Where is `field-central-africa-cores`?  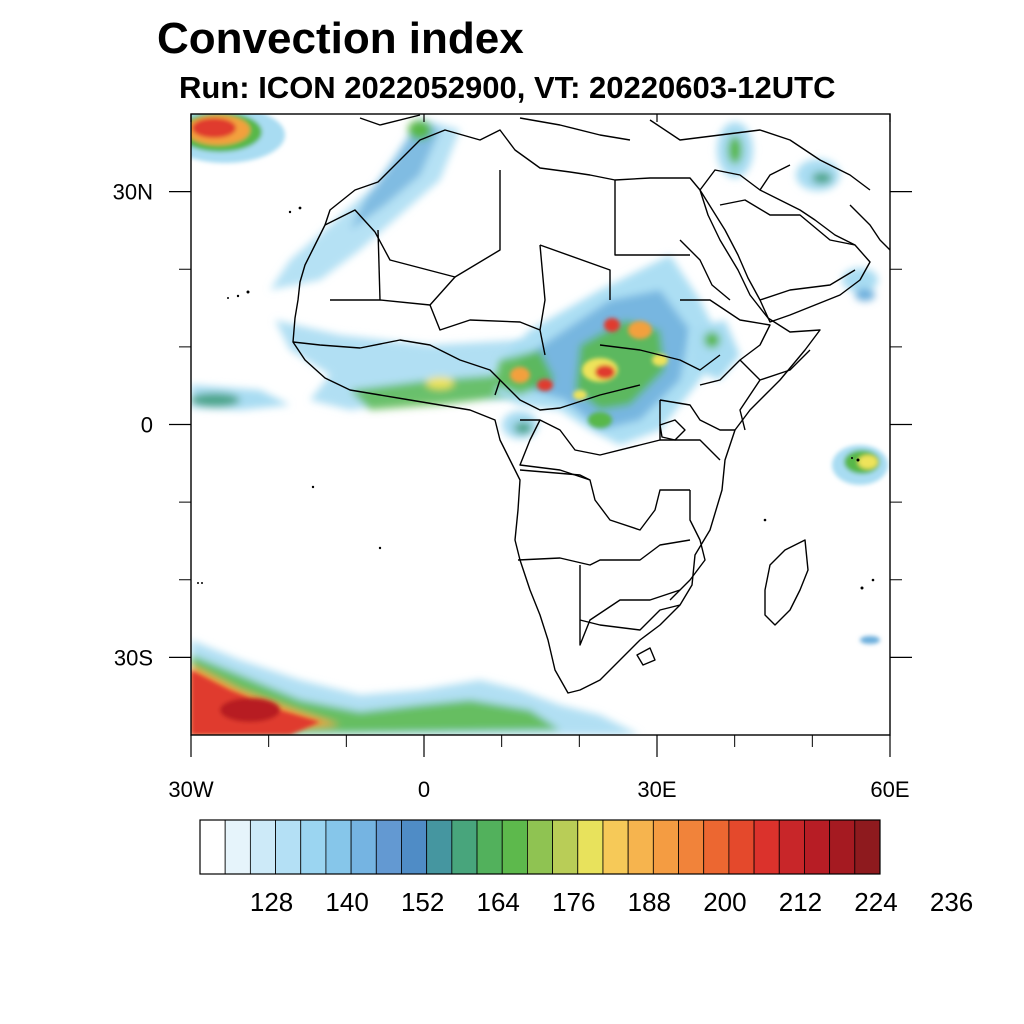
field-central-africa-cores is located at coordinates (589, 373).